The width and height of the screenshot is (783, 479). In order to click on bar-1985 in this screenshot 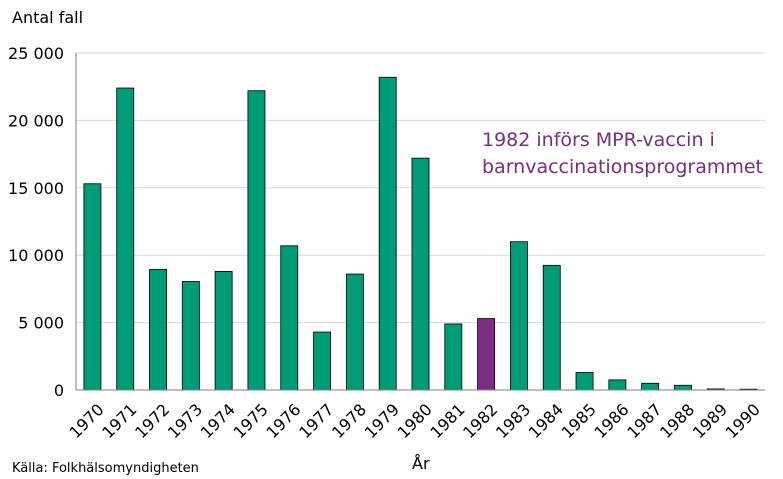, I will do `click(584, 381)`.